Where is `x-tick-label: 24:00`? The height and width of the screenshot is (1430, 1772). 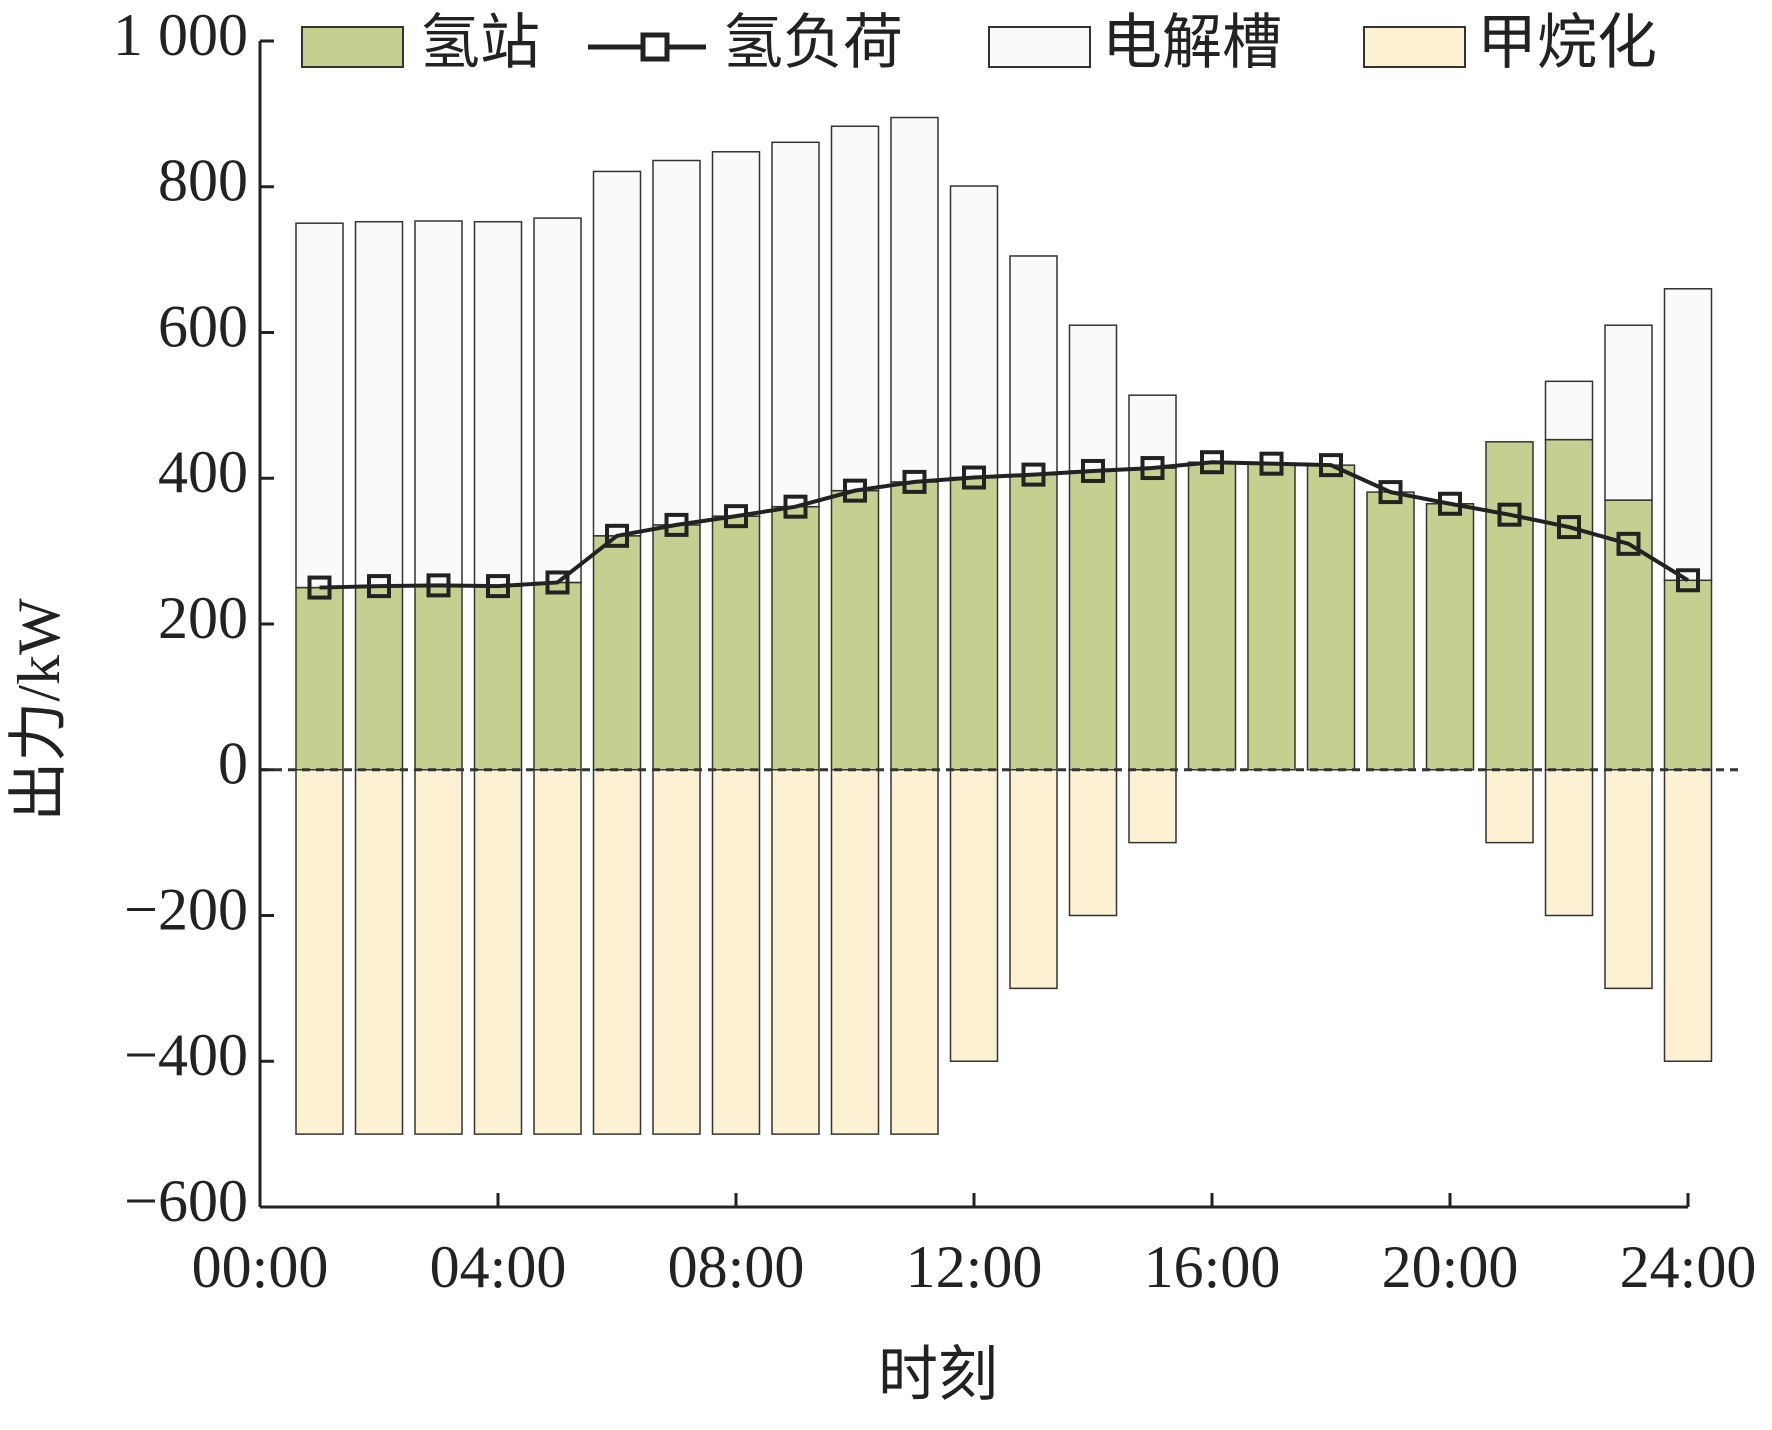
x-tick-label: 24:00 is located at coordinates (1688, 1267).